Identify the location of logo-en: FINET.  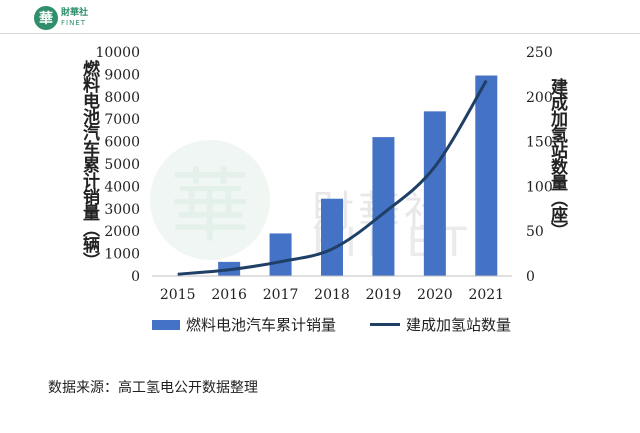
(74, 23).